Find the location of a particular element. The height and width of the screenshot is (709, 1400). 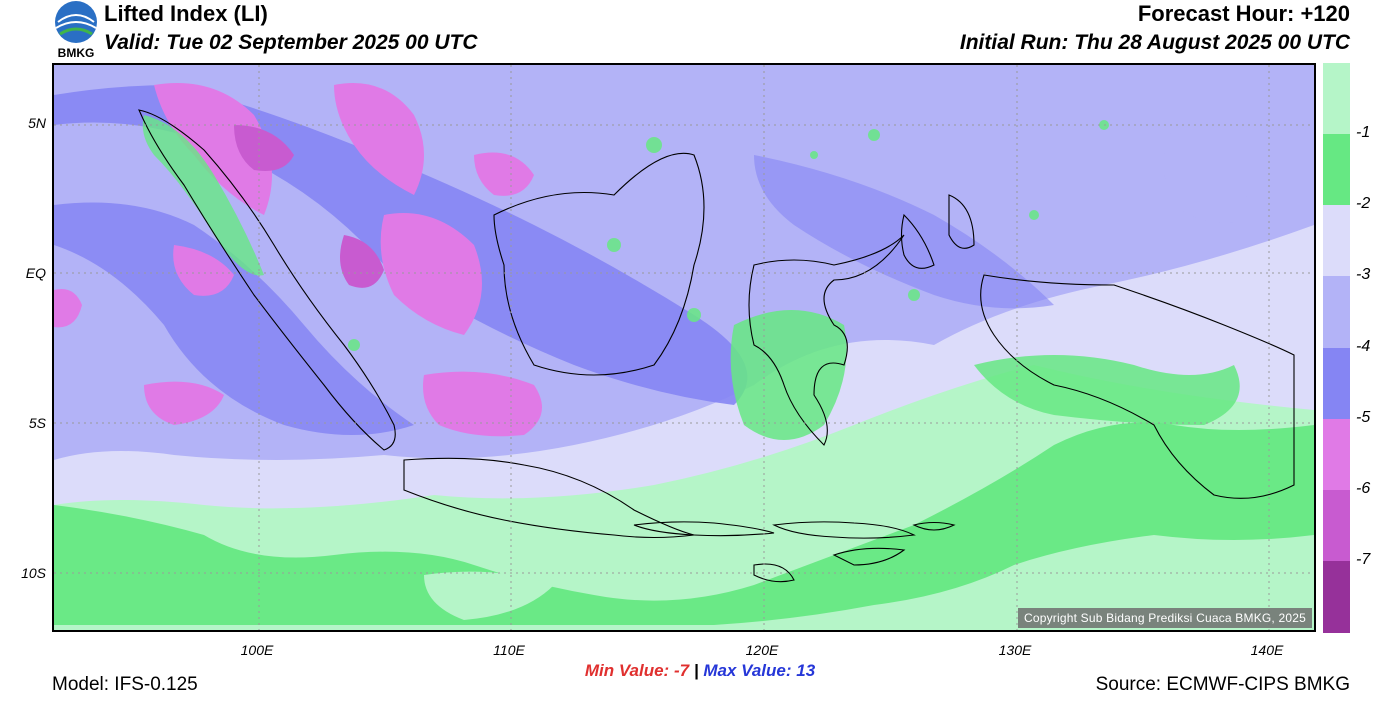

lat-label-5s: 5S is located at coordinates (37, 423).